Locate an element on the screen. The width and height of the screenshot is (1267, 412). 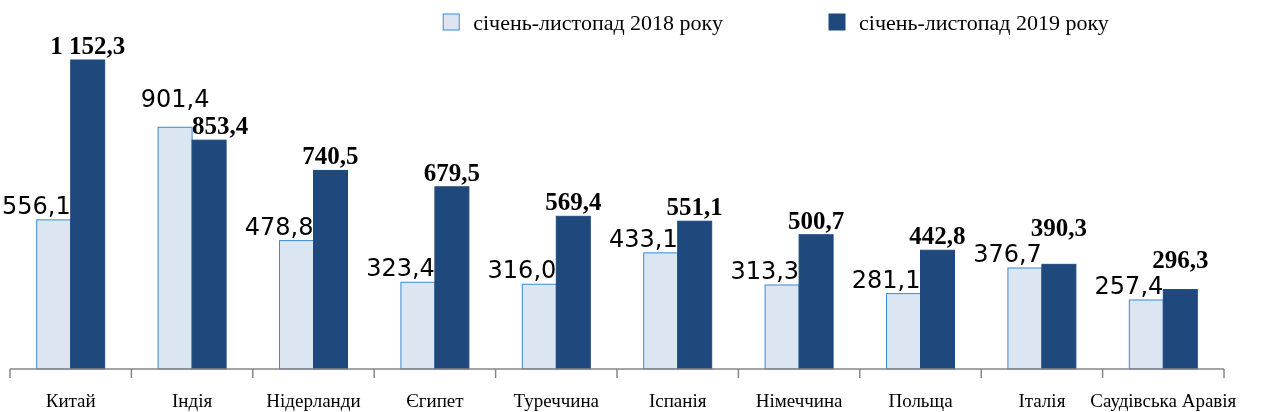
data-label: 316,0 is located at coordinates (522, 270).